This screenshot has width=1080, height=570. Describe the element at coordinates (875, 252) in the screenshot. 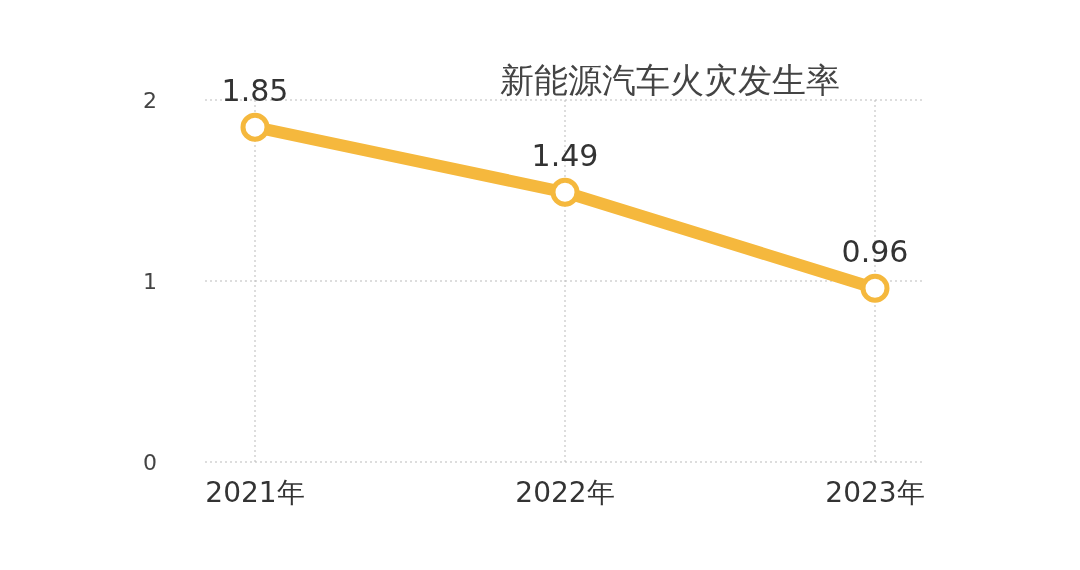

I see `data-label: 0.96` at that location.